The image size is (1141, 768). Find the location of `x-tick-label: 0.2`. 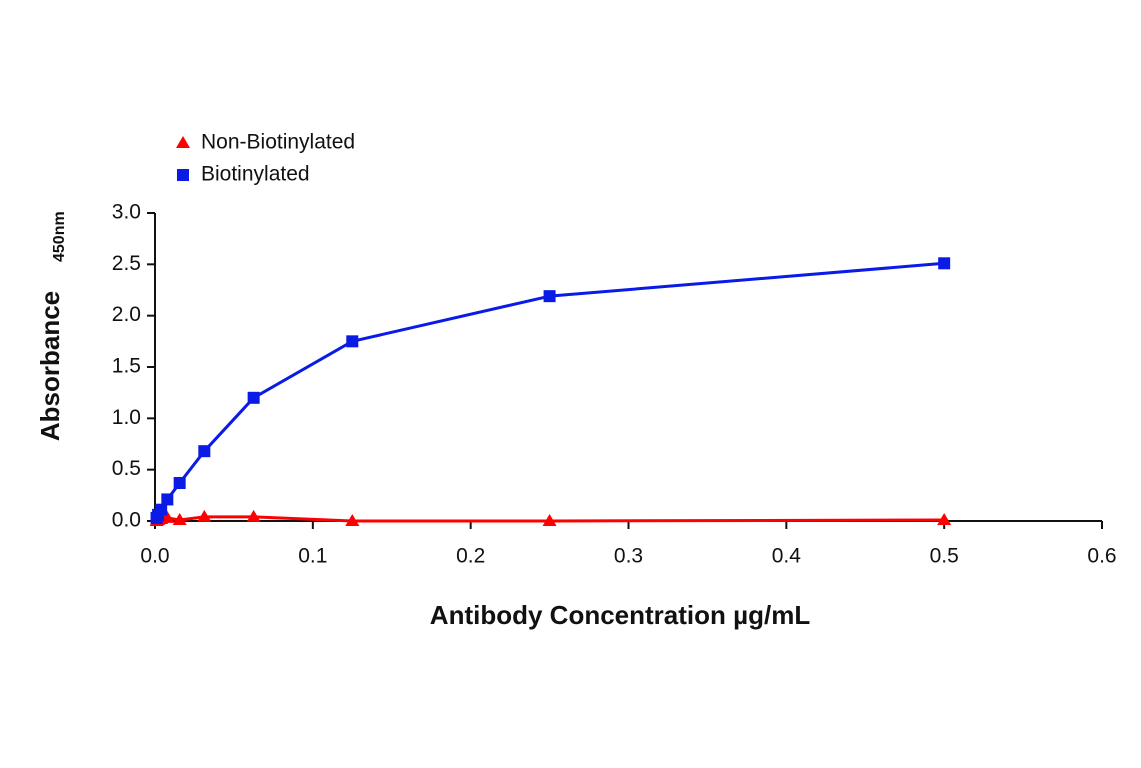

x-tick-label: 0.2 is located at coordinates (470, 556).